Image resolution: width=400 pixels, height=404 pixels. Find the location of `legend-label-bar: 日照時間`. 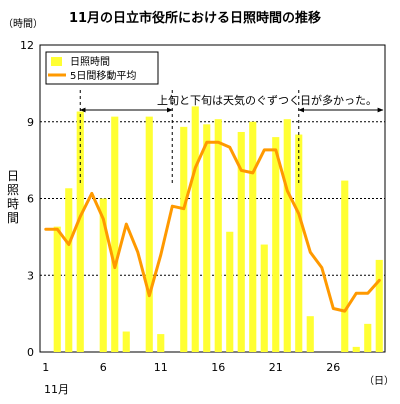

legend-label-bar: 日照時間 is located at coordinates (90, 62).